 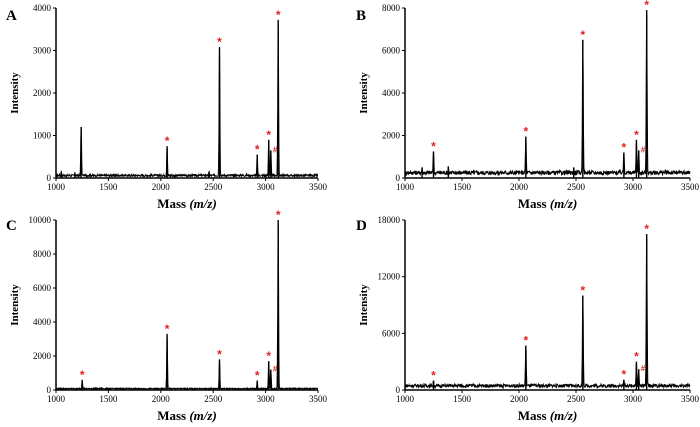 What do you see at coordinates (42, 51) in the screenshot?
I see `y-tick-label: 3000` at bounding box center [42, 51].